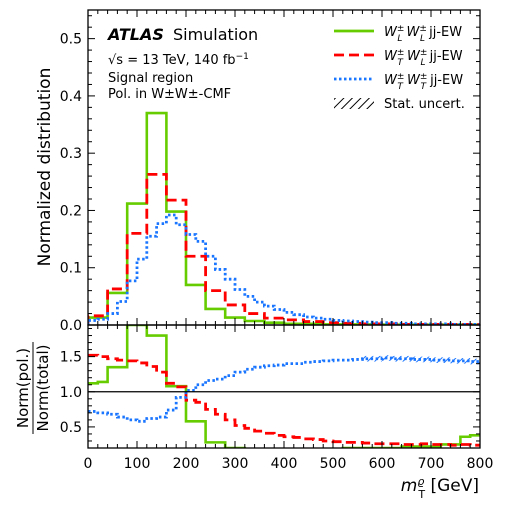 The width and height of the screenshot is (506, 509). What do you see at coordinates (178, 60) in the screenshot?
I see `energy-luminosity-label: √s = 13 TeV, 140 fb−1` at bounding box center [178, 60].